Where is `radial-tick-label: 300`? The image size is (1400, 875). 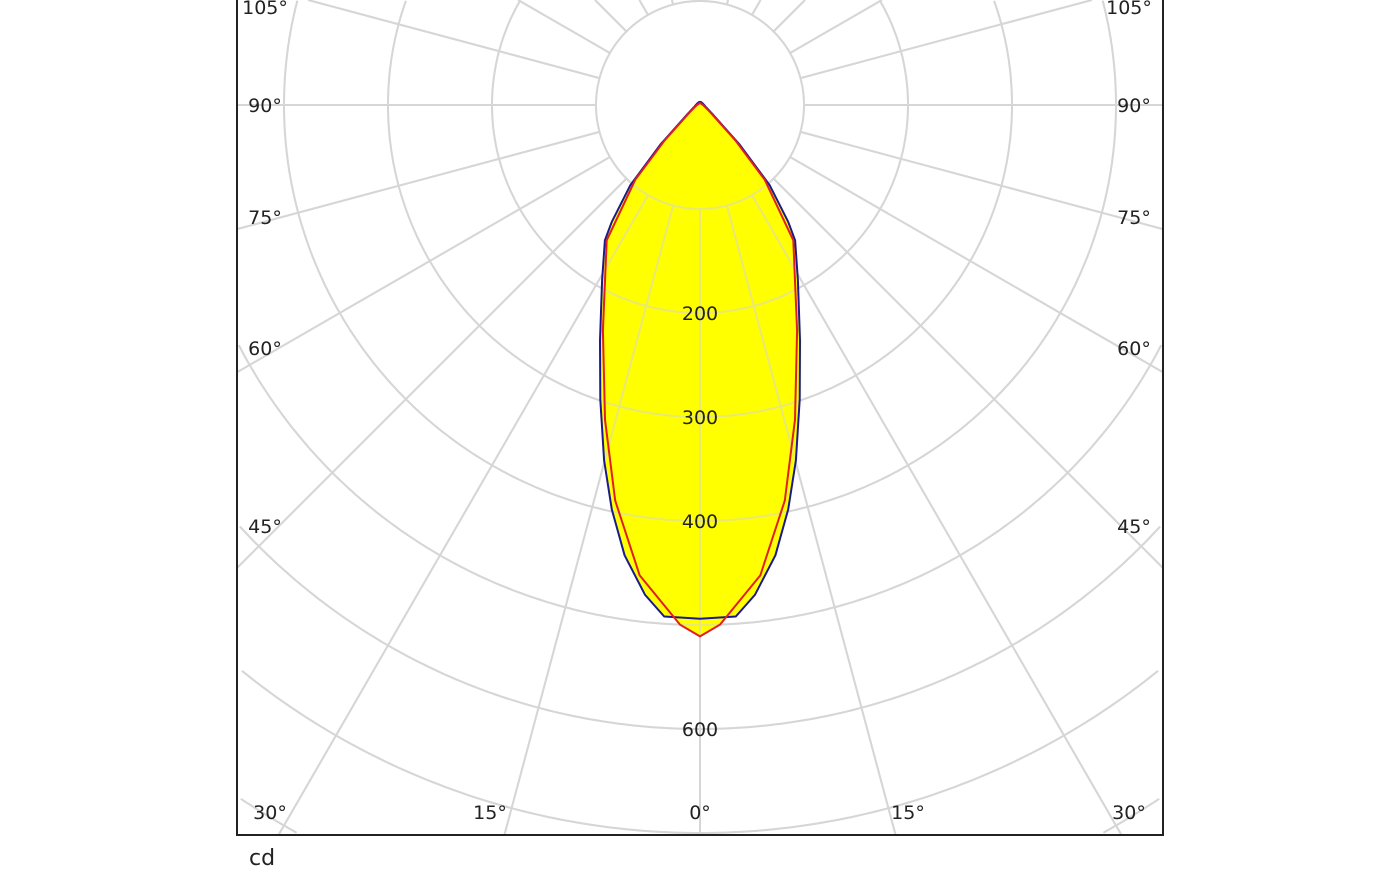 radial-tick-label: 300 is located at coordinates (700, 418).